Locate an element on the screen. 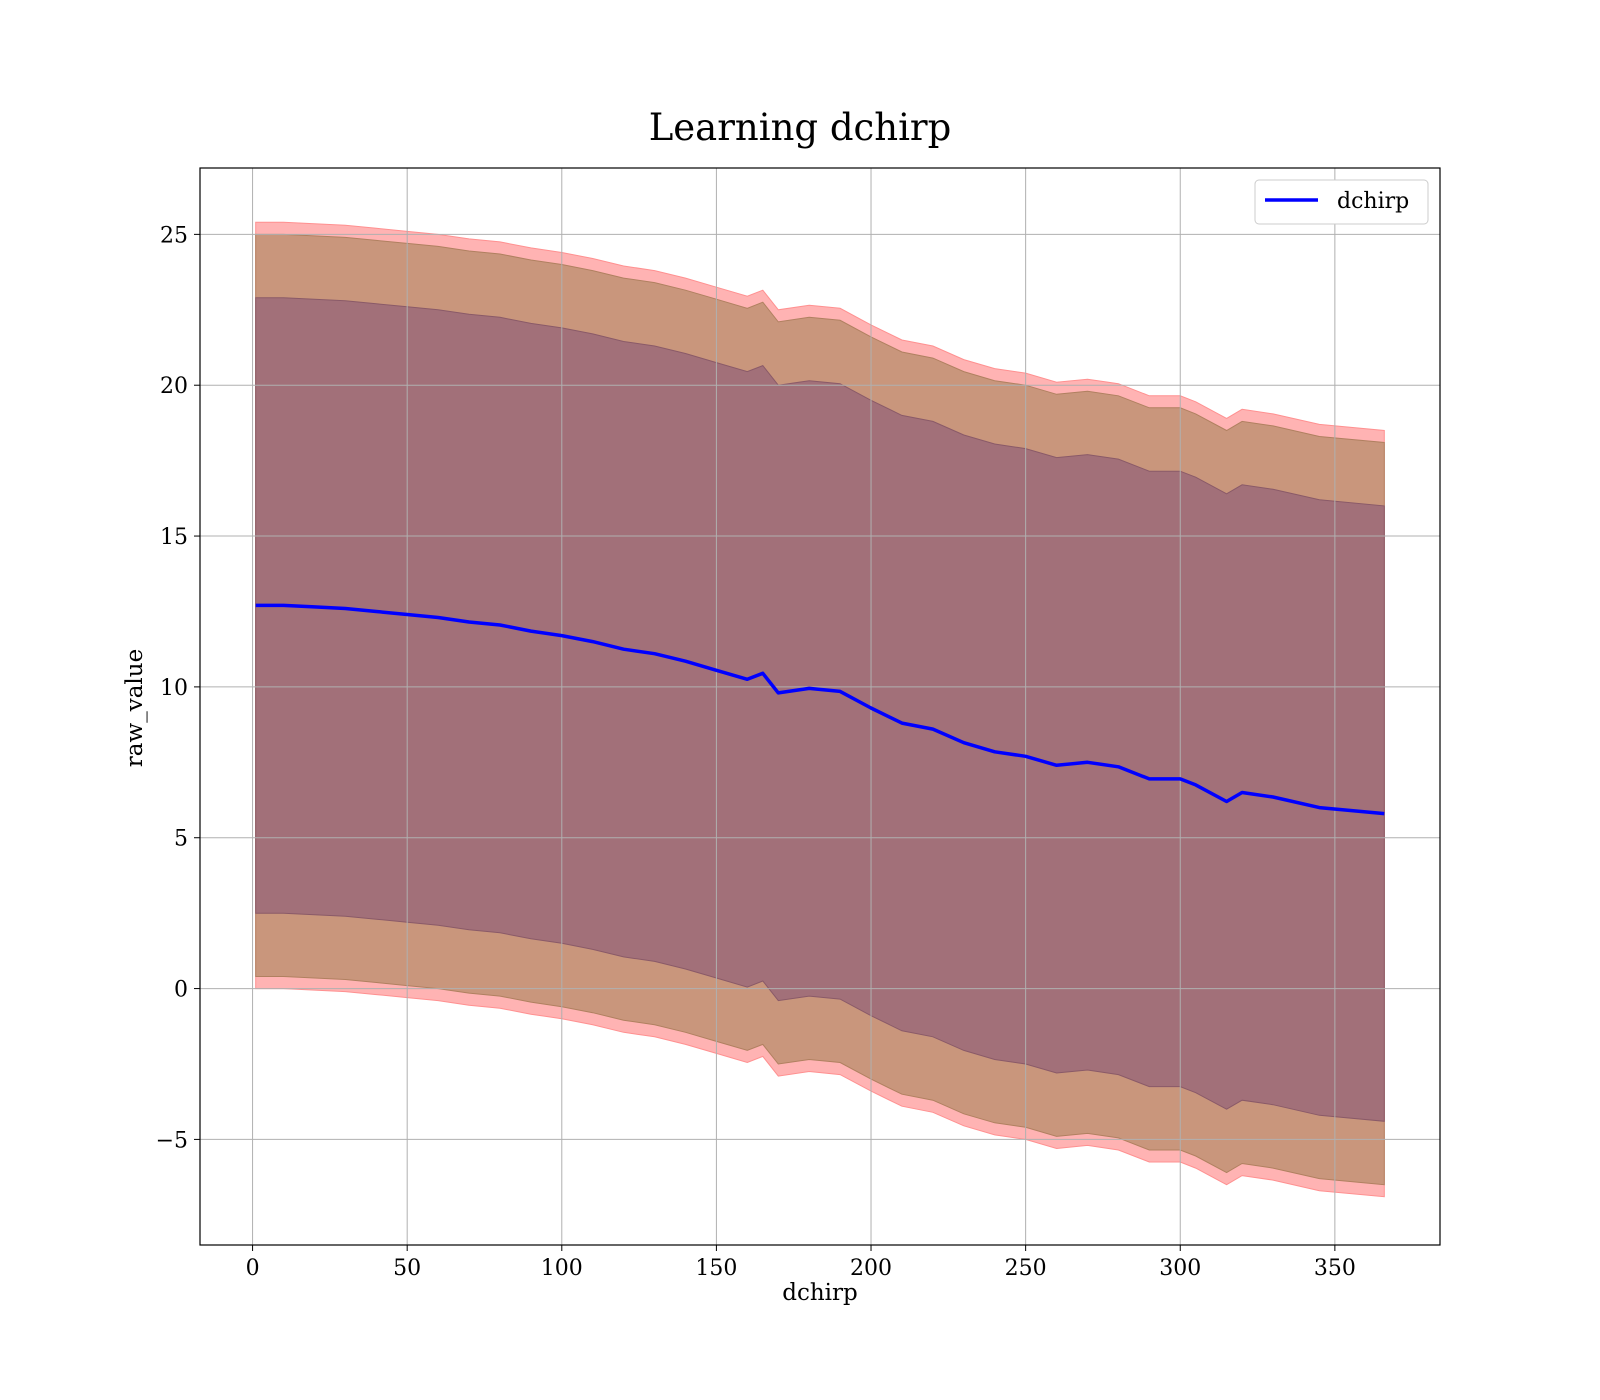 The image size is (1600, 1400). y-tick-label-4: 15 is located at coordinates (174, 537).